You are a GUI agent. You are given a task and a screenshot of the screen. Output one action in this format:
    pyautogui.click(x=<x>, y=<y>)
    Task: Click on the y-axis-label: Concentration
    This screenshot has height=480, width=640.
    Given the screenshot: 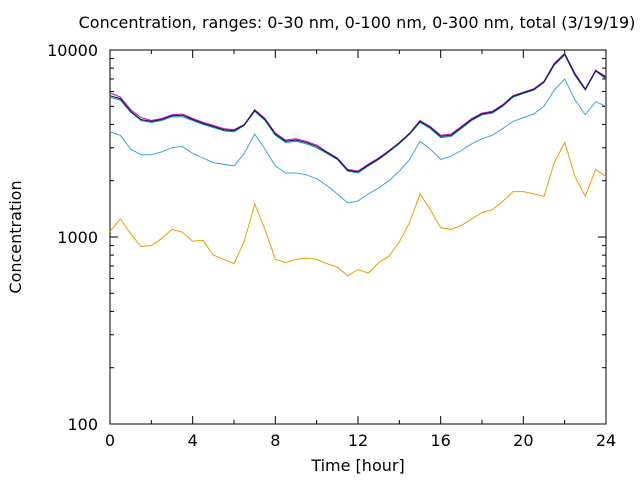 What is the action you would take?
    pyautogui.click(x=15, y=236)
    